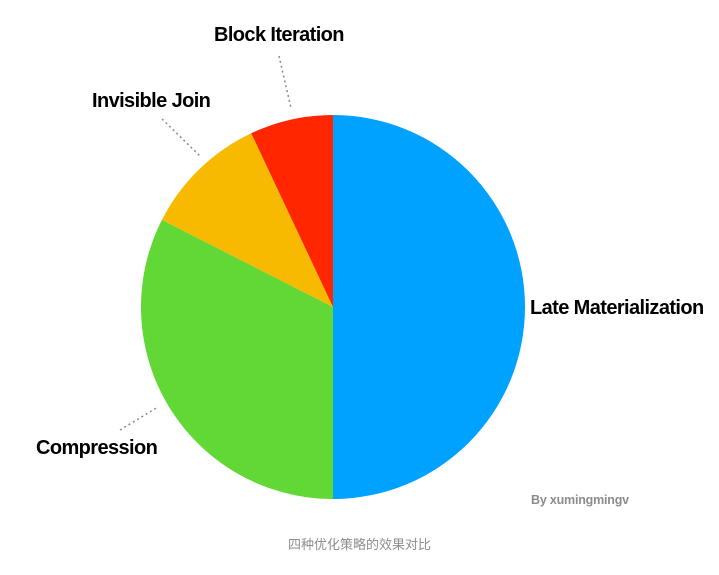  What do you see at coordinates (139, 418) in the screenshot?
I see `leader-line-compression` at bounding box center [139, 418].